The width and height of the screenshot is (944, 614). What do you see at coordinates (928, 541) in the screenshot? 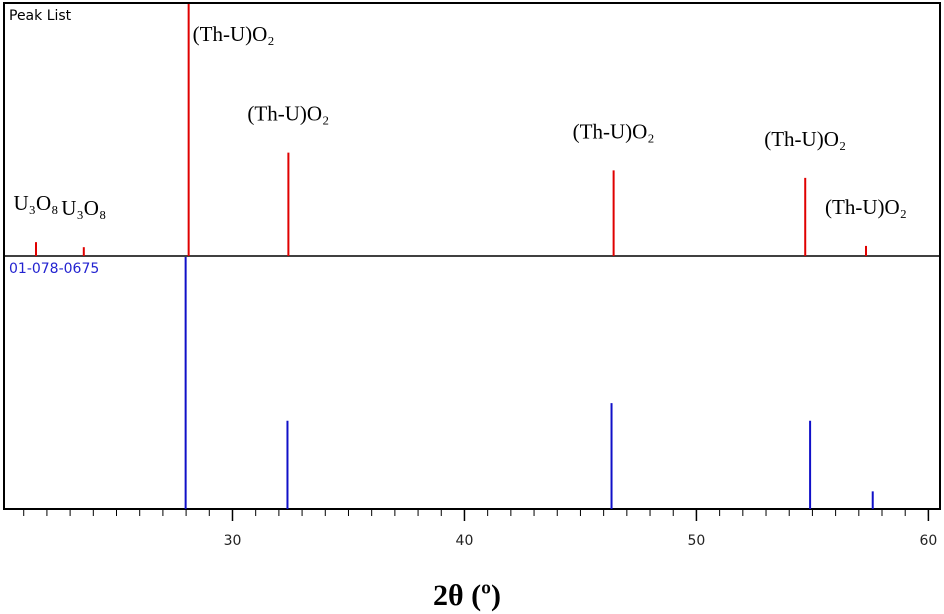
I see `x-tick-label: 60` at bounding box center [928, 541].